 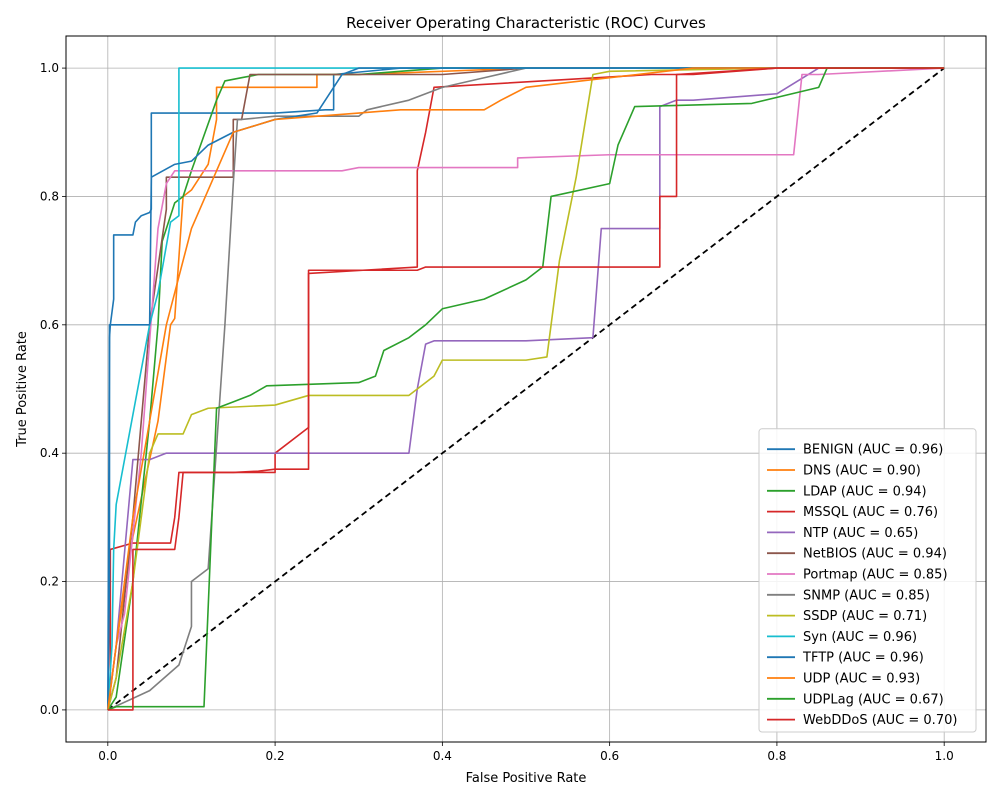 What do you see at coordinates (880, 720) in the screenshot?
I see `legend-label: WebDDoS (AUC = 0.70)` at bounding box center [880, 720].